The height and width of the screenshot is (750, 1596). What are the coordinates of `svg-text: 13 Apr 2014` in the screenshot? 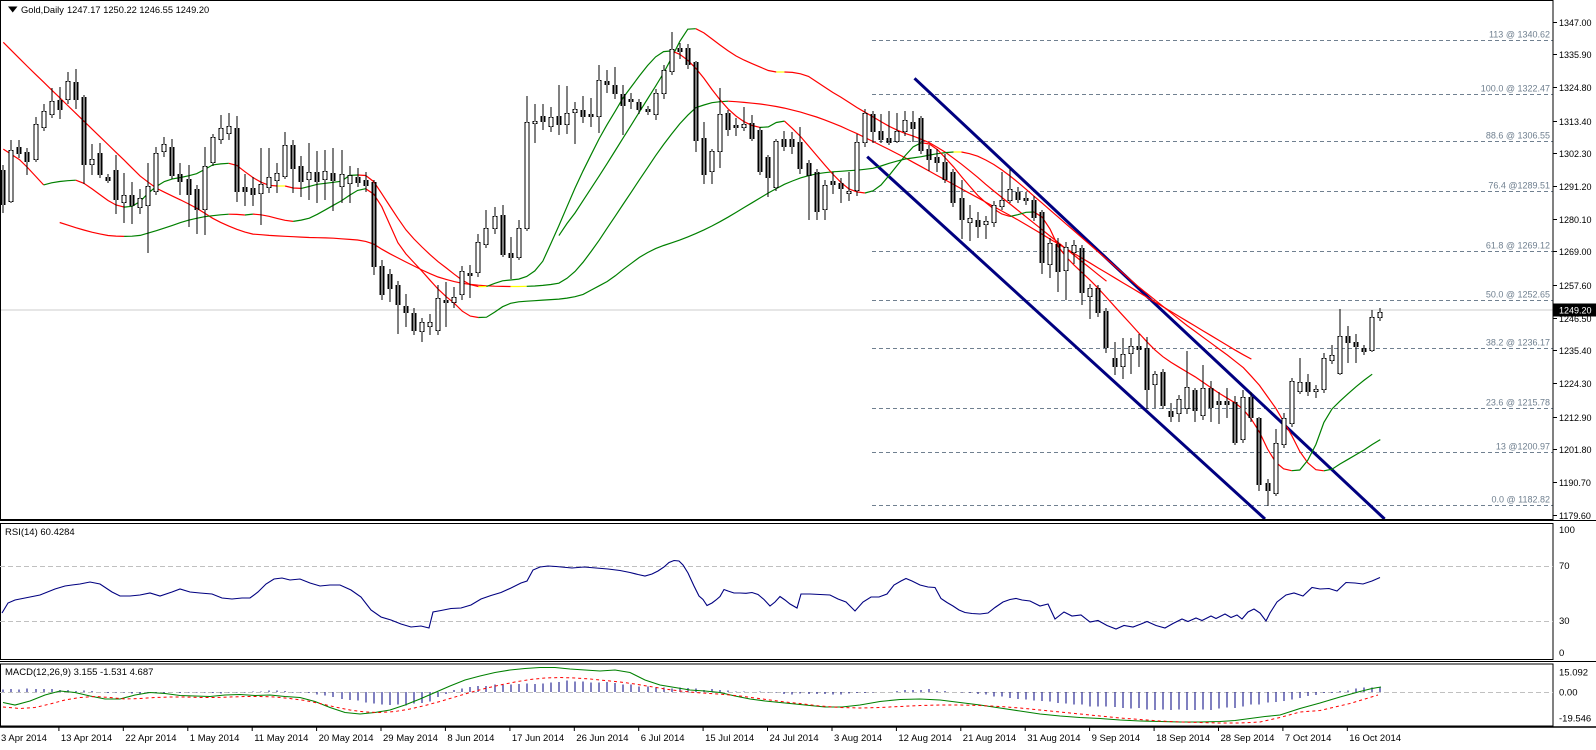 It's located at (86, 738).